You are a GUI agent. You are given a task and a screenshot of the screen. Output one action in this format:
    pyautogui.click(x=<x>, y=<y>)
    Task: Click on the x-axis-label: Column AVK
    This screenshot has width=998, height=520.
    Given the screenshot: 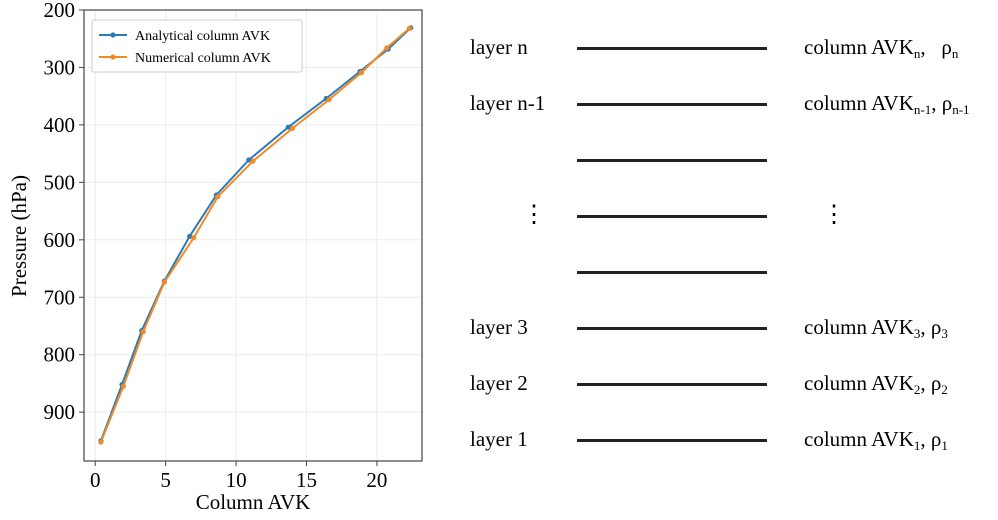 What is the action you would take?
    pyautogui.click(x=253, y=502)
    